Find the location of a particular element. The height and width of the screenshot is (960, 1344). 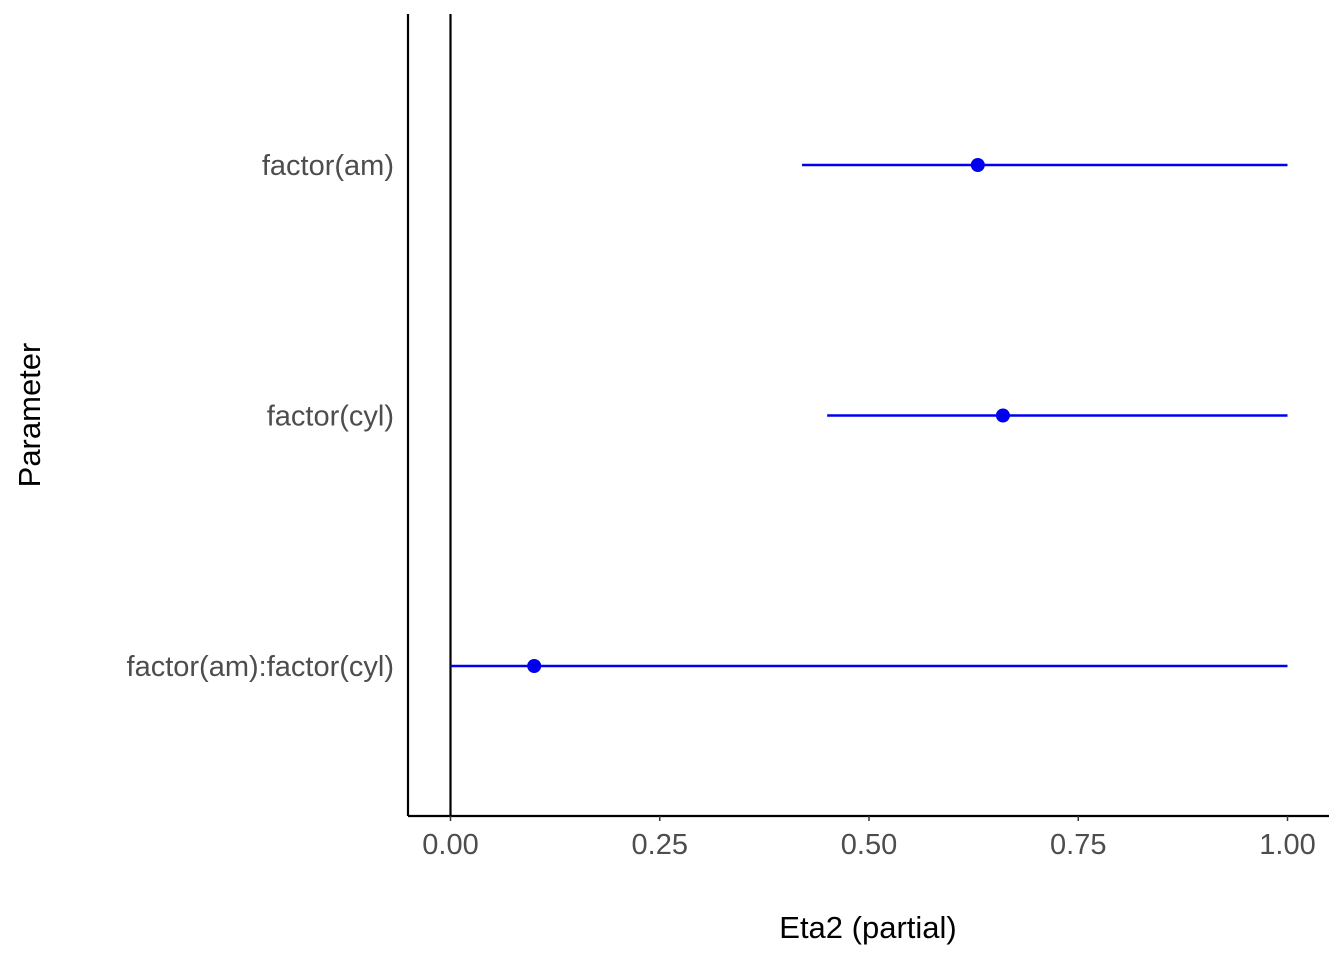

x-tick-label: 0.50 is located at coordinates (869, 845).